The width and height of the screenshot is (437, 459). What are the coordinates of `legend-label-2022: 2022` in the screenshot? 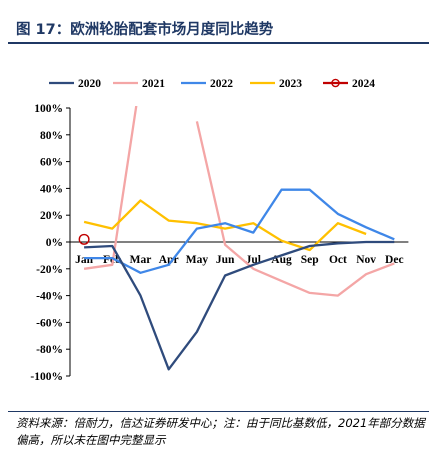 It's located at (221, 84).